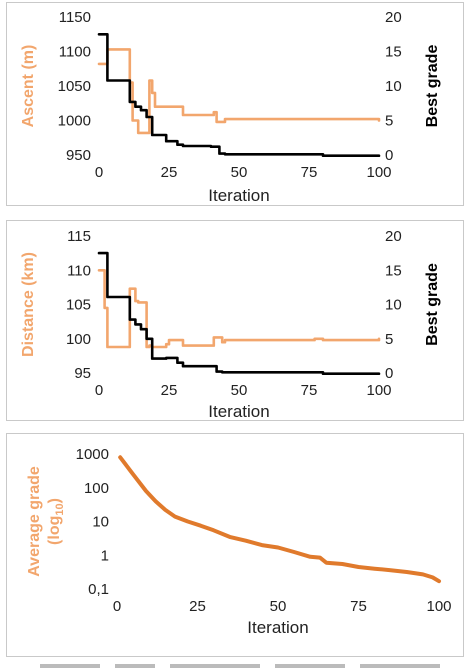 This screenshot has height=668, width=474. What do you see at coordinates (240, 666) in the screenshot?
I see `cropped-caption-shapes` at bounding box center [240, 666].